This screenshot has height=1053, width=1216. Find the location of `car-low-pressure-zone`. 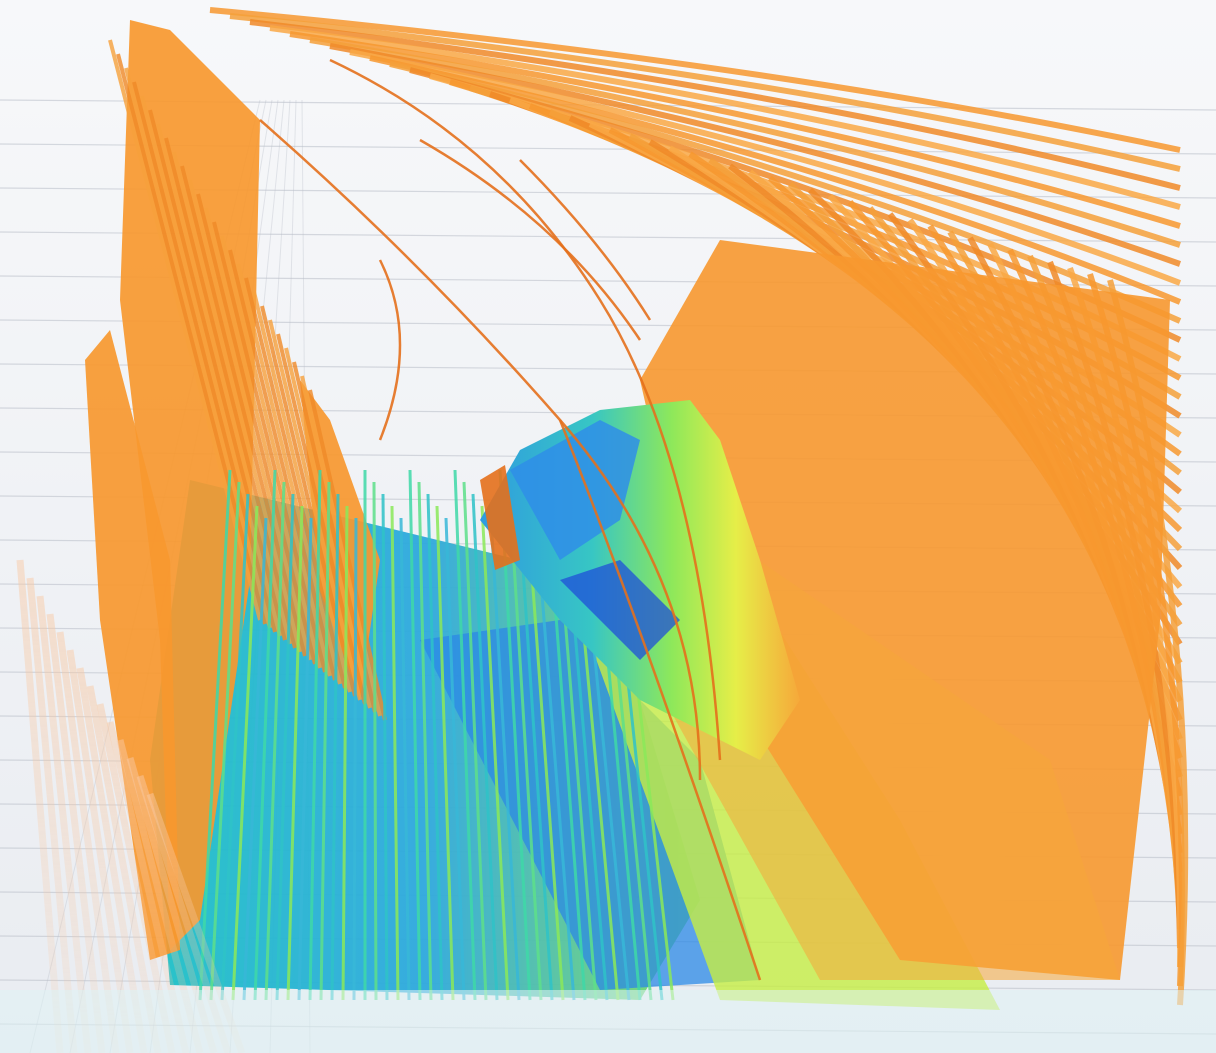

car-low-pressure-zone is located at coordinates (620, 610).